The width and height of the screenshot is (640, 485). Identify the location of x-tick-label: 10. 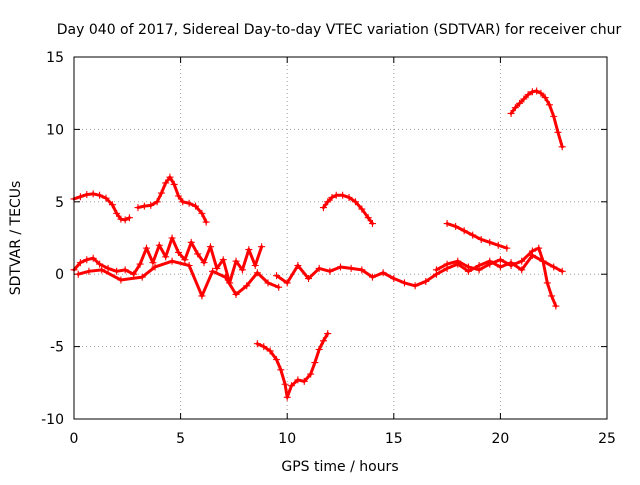
(287, 439).